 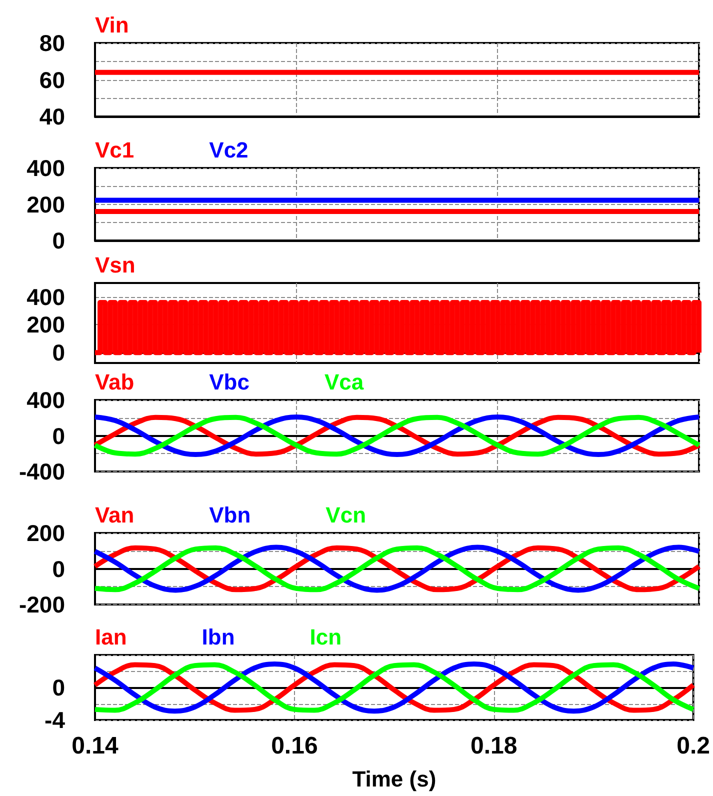 I want to click on x-tick-label: 0.16, so click(x=294, y=746).